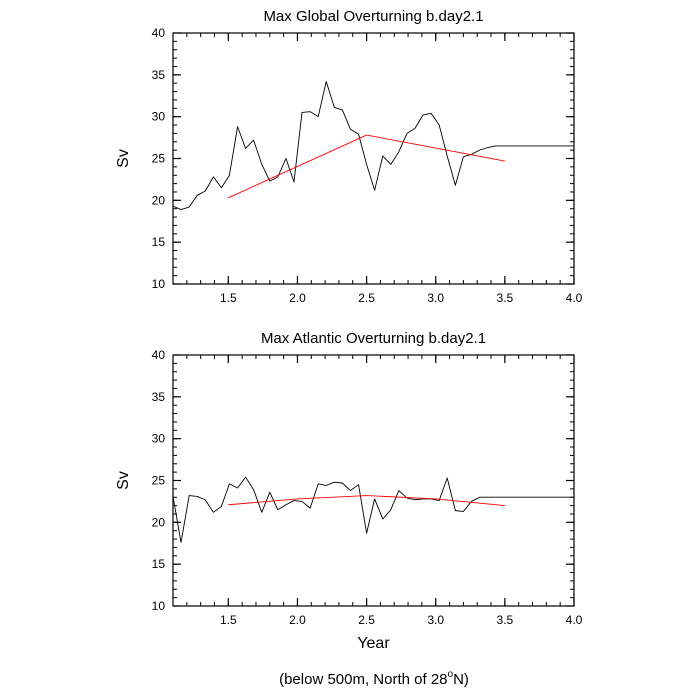 This screenshot has width=700, height=700. Describe the element at coordinates (373, 338) in the screenshot. I see `chart-title: Max Atlantic Overturning b.day2.1` at that location.